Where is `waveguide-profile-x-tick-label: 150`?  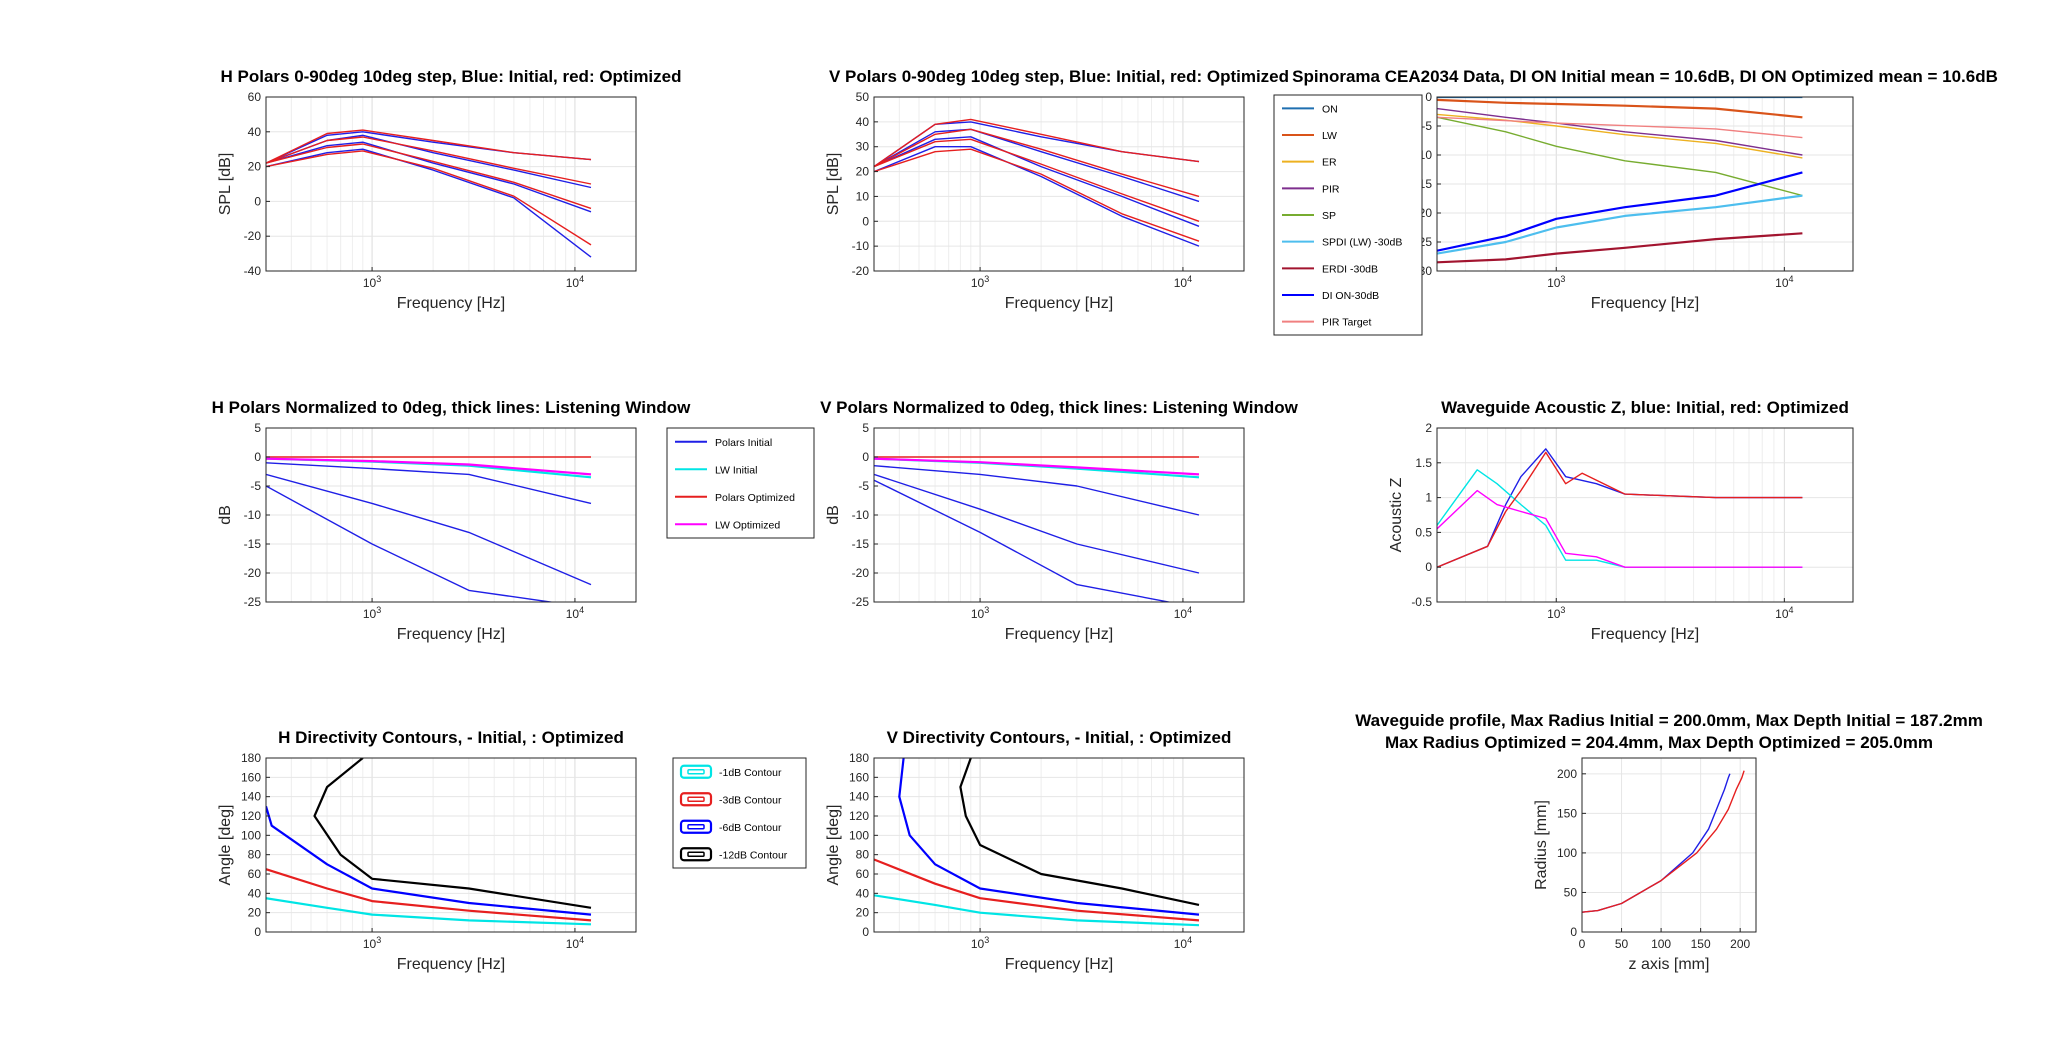
waveguide-profile-x-tick-label: 150 is located at coordinates (1701, 944).